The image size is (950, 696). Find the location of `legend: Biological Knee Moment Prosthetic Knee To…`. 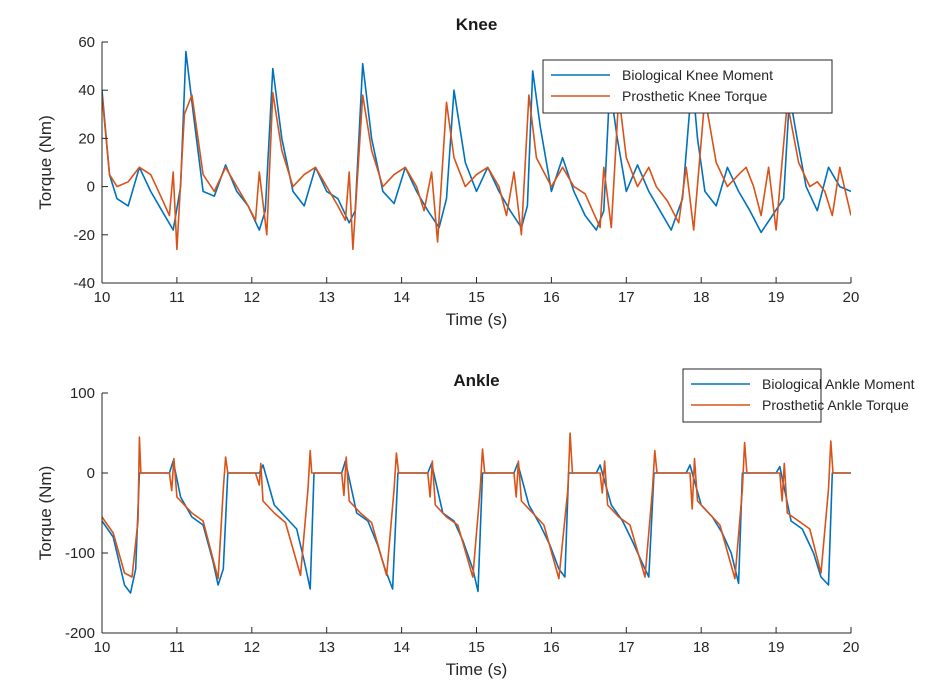

legend: Biological Knee Moment Prosthetic Knee To… is located at coordinates (687, 86).